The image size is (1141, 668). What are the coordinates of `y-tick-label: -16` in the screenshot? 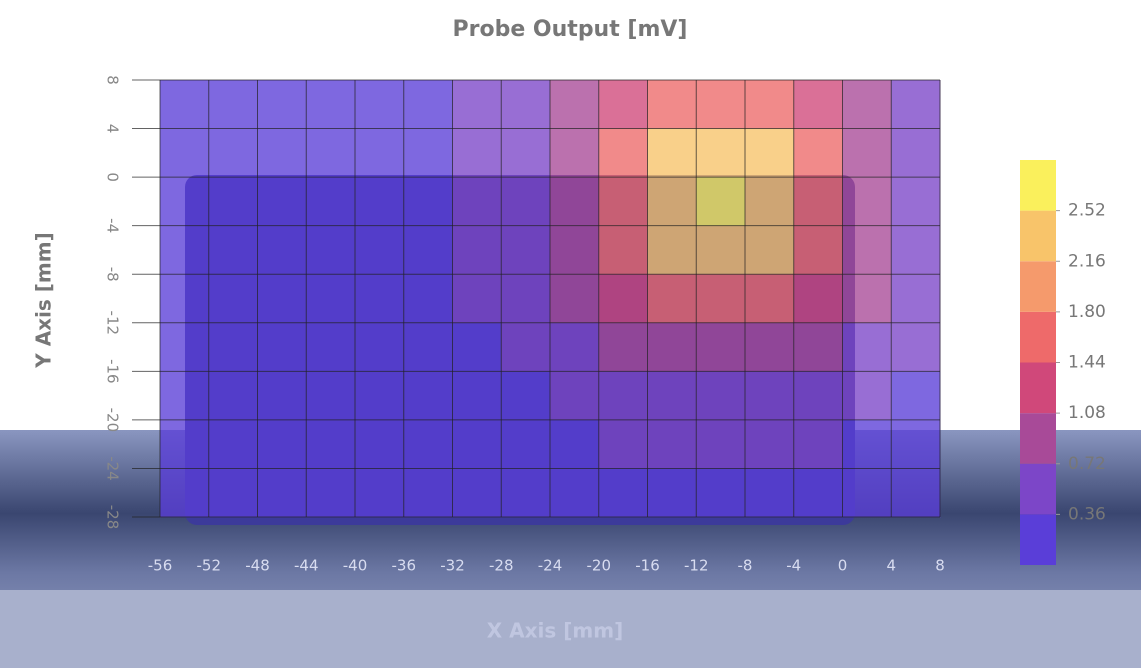 It's located at (113, 371).